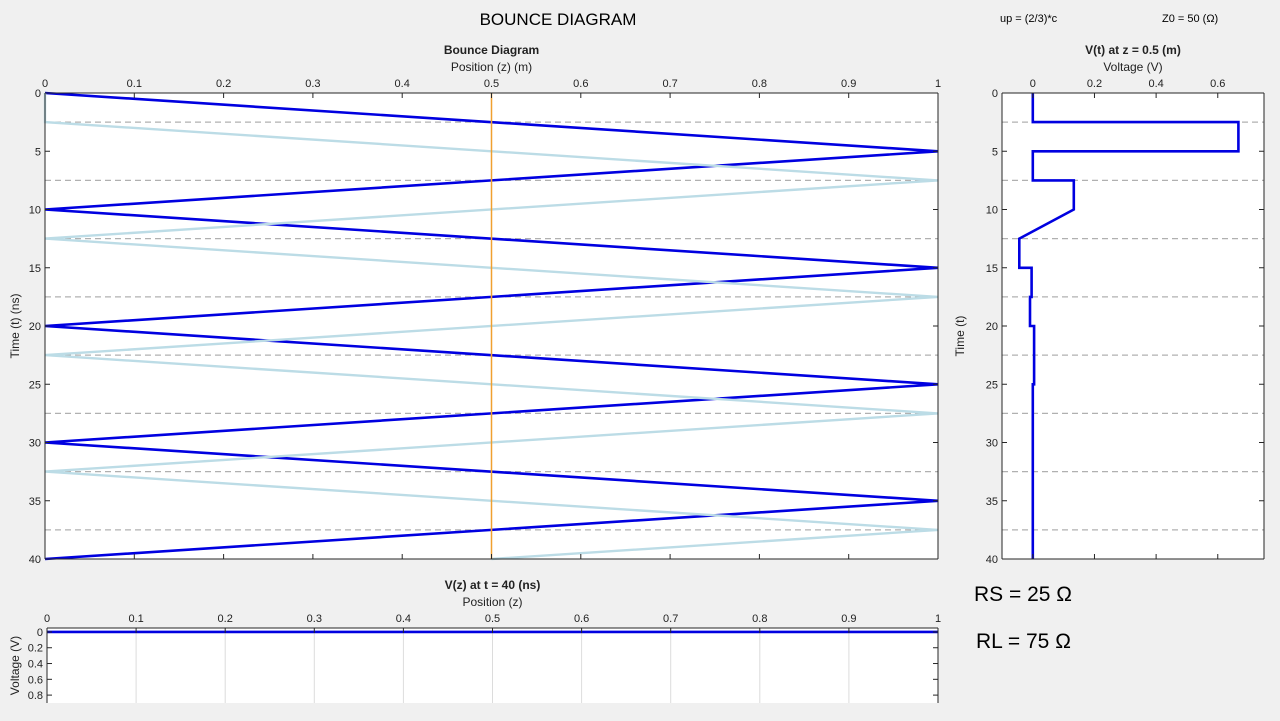 The image size is (1280, 721). What do you see at coordinates (670, 619) in the screenshot?
I see `x-tick-label-vz: 0.7` at bounding box center [670, 619].